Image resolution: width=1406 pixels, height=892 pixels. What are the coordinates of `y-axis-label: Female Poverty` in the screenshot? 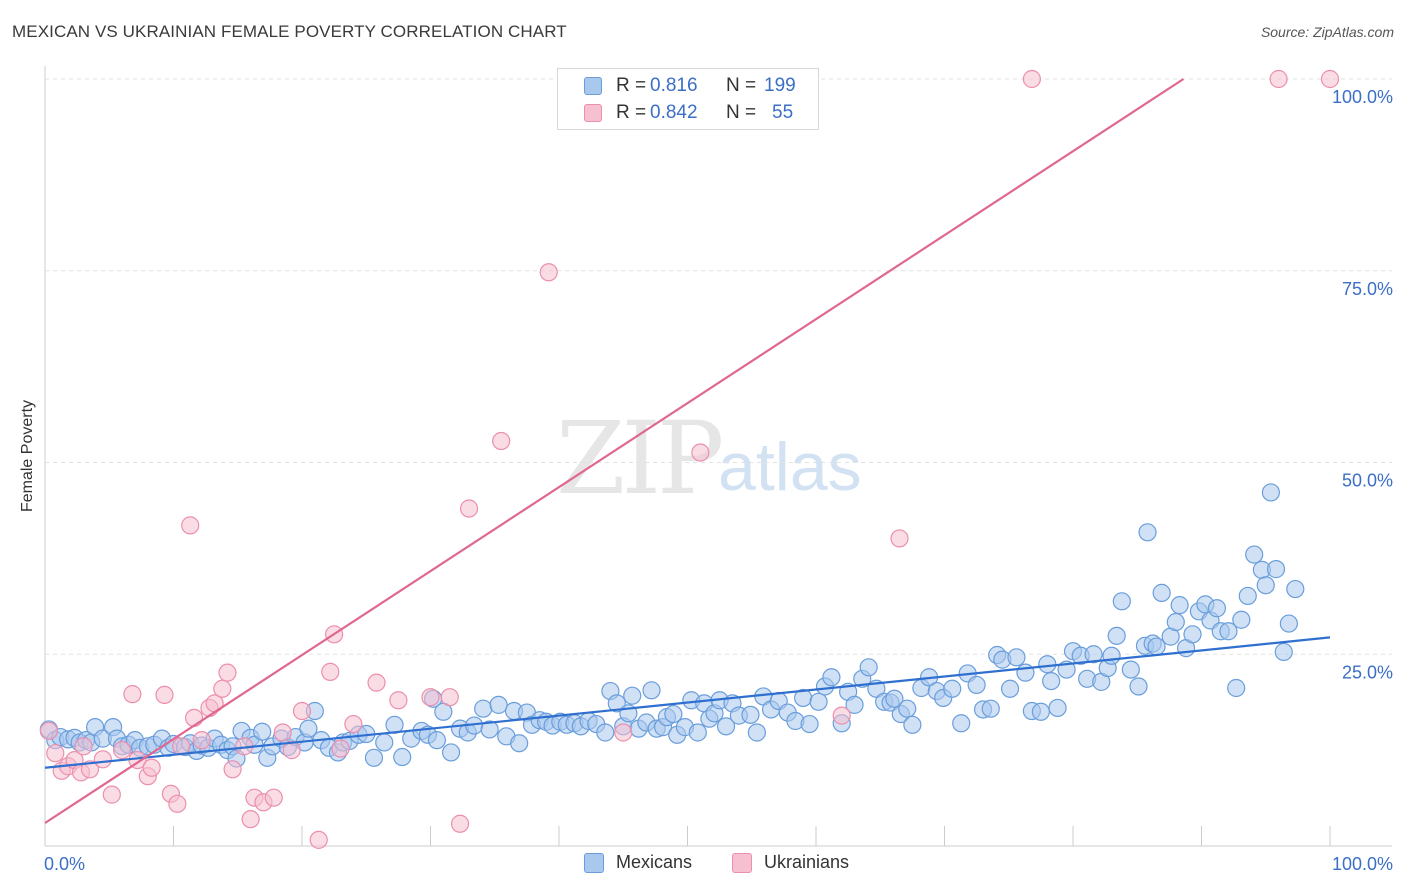 It's located at (27, 456).